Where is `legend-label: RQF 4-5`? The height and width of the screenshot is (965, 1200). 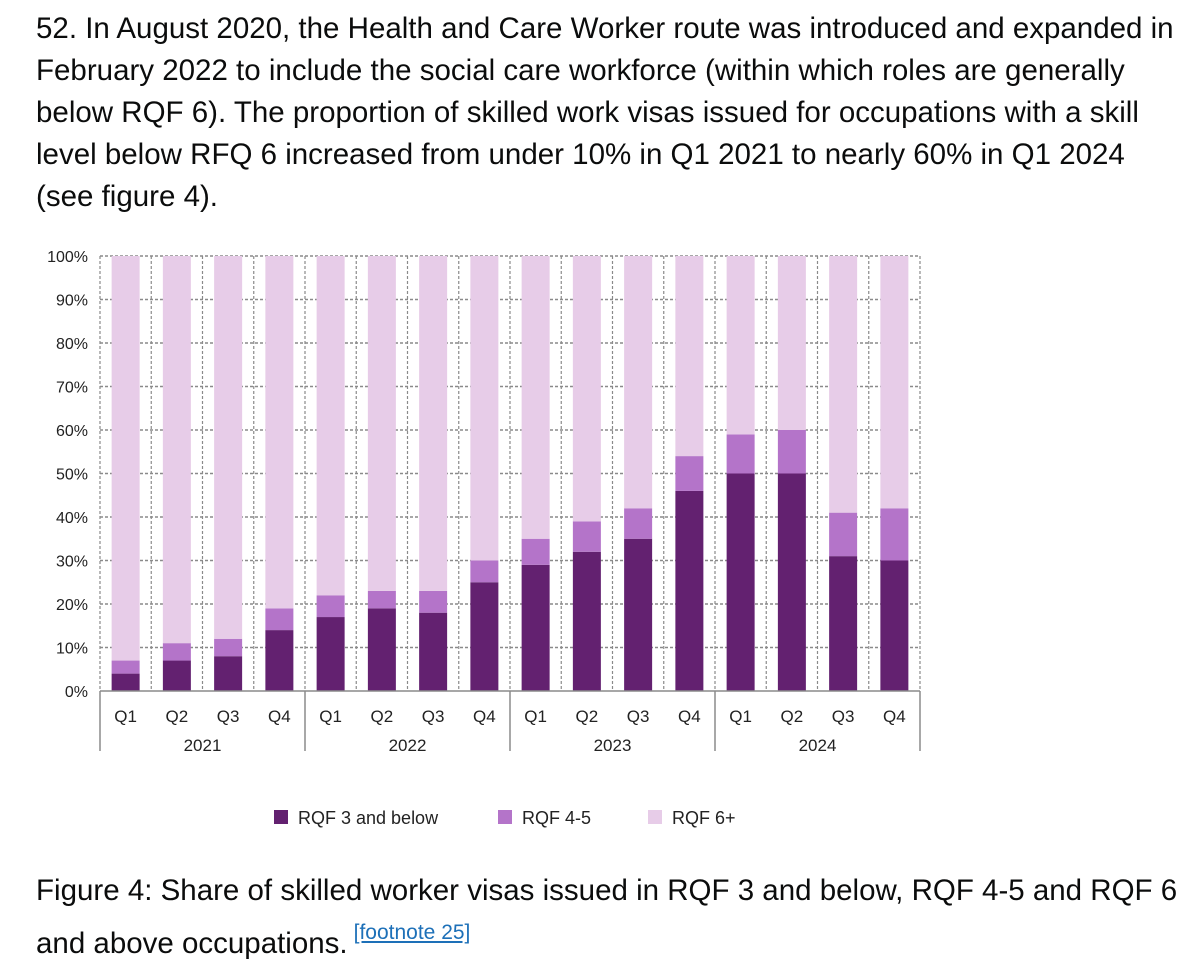
legend-label: RQF 4-5 is located at coordinates (556, 818).